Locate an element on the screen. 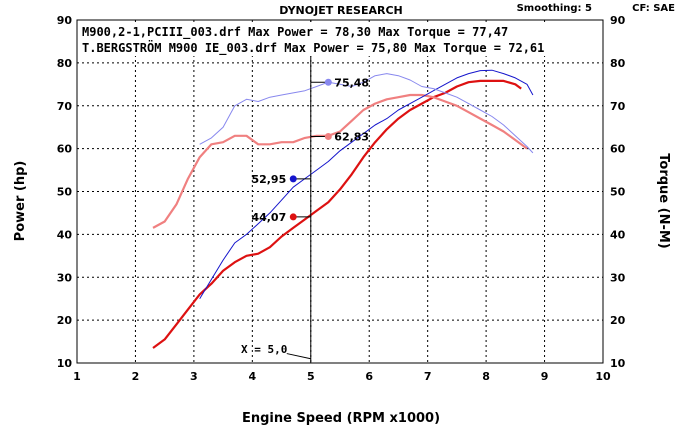  y-tick-label-right: 20 is located at coordinates (618, 320).